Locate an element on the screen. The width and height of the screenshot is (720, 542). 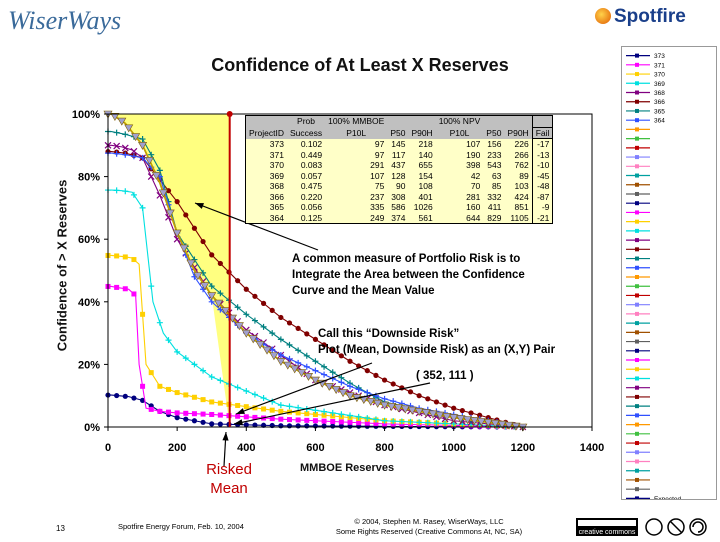
table-cell: 145 is located at coordinates (398, 144).